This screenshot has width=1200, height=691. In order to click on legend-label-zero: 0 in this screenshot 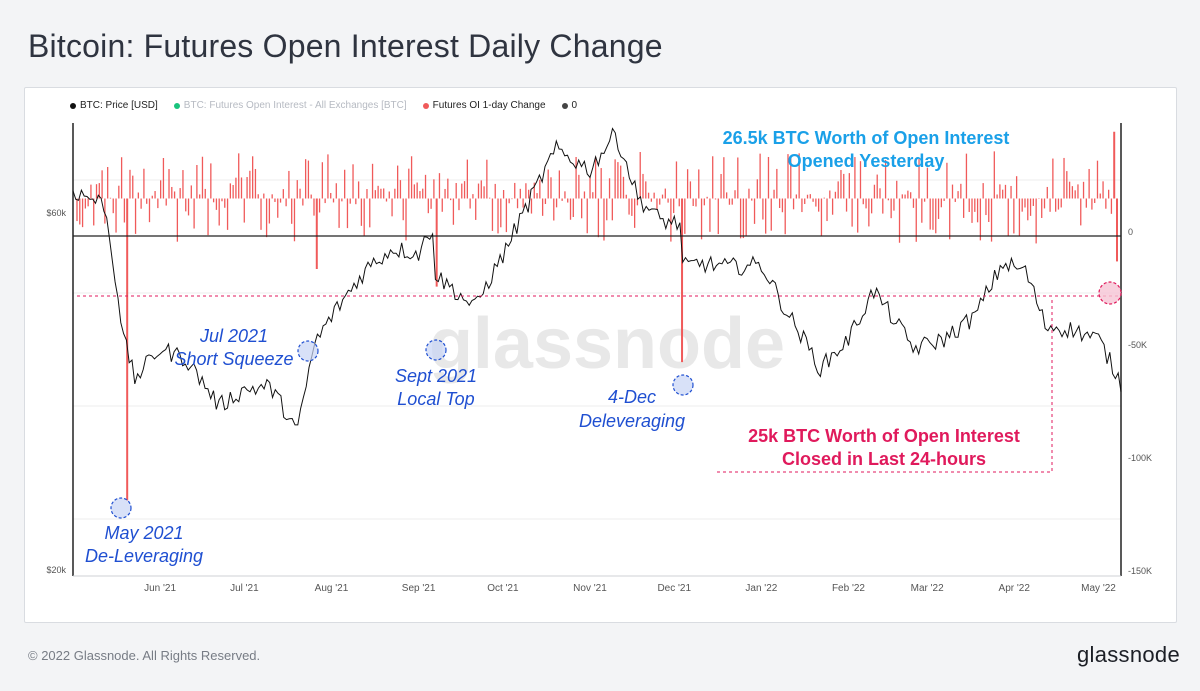, I will do `click(574, 105)`.